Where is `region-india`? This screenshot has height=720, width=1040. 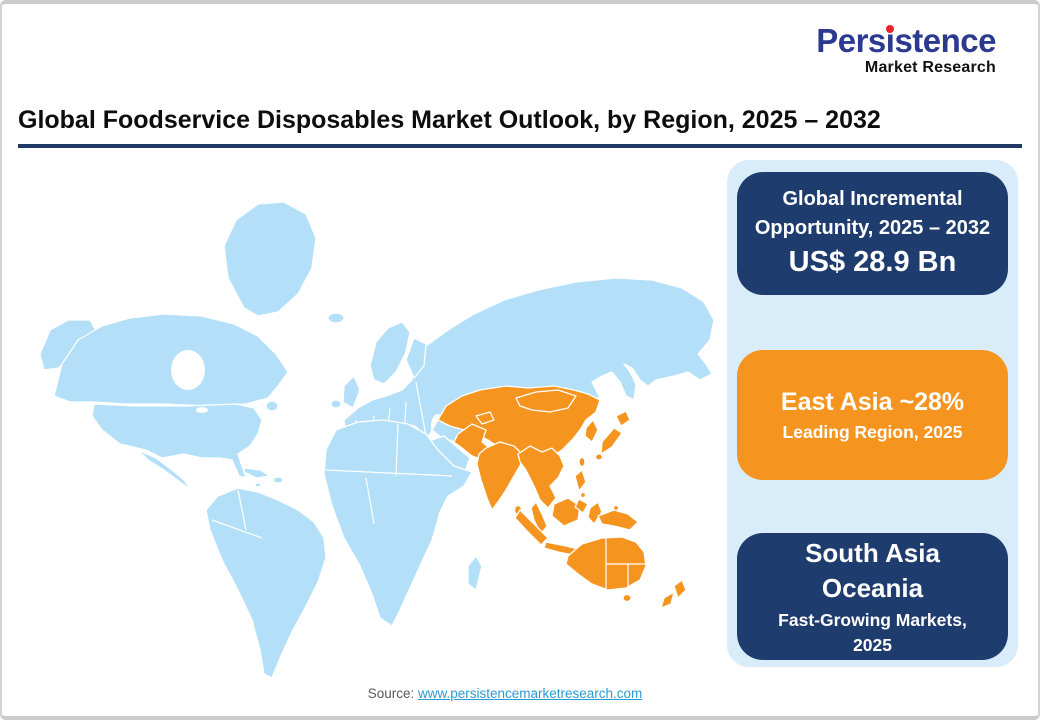 region-india is located at coordinates (499, 476).